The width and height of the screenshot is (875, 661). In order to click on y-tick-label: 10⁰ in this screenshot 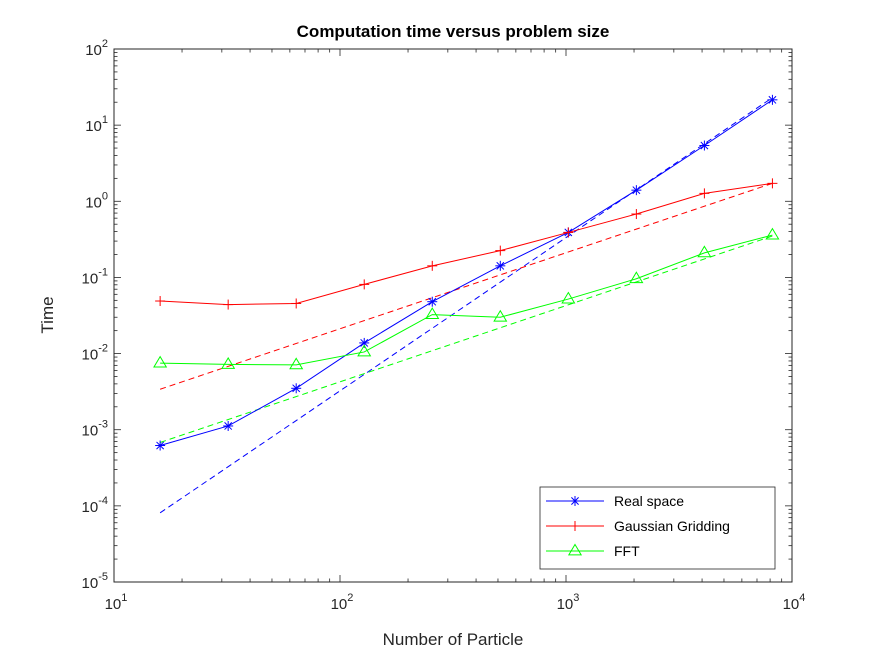, I will do `click(96, 200)`.